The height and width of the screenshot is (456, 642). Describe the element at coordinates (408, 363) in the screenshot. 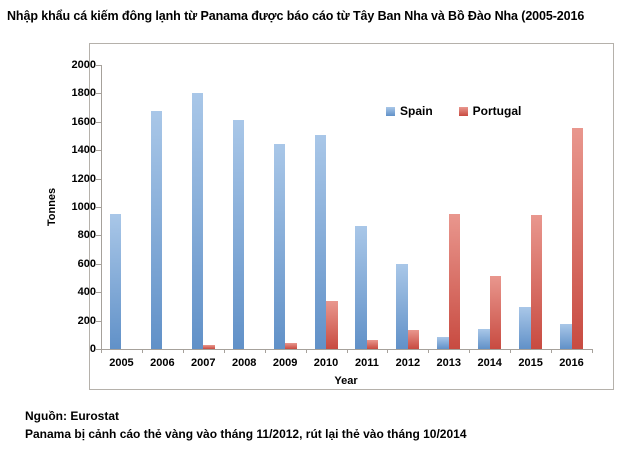

I see `x-tick-label: 2012` at that location.